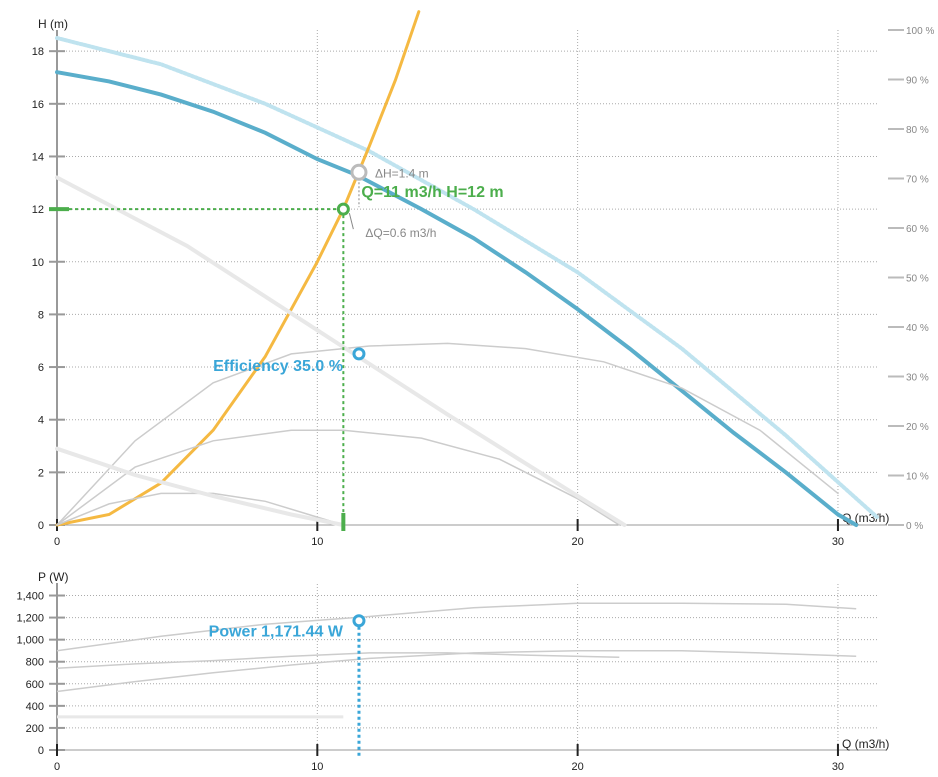 The height and width of the screenshot is (777, 938). I want to click on efficiency-label: Efficiency 35.0 %, so click(278, 366).